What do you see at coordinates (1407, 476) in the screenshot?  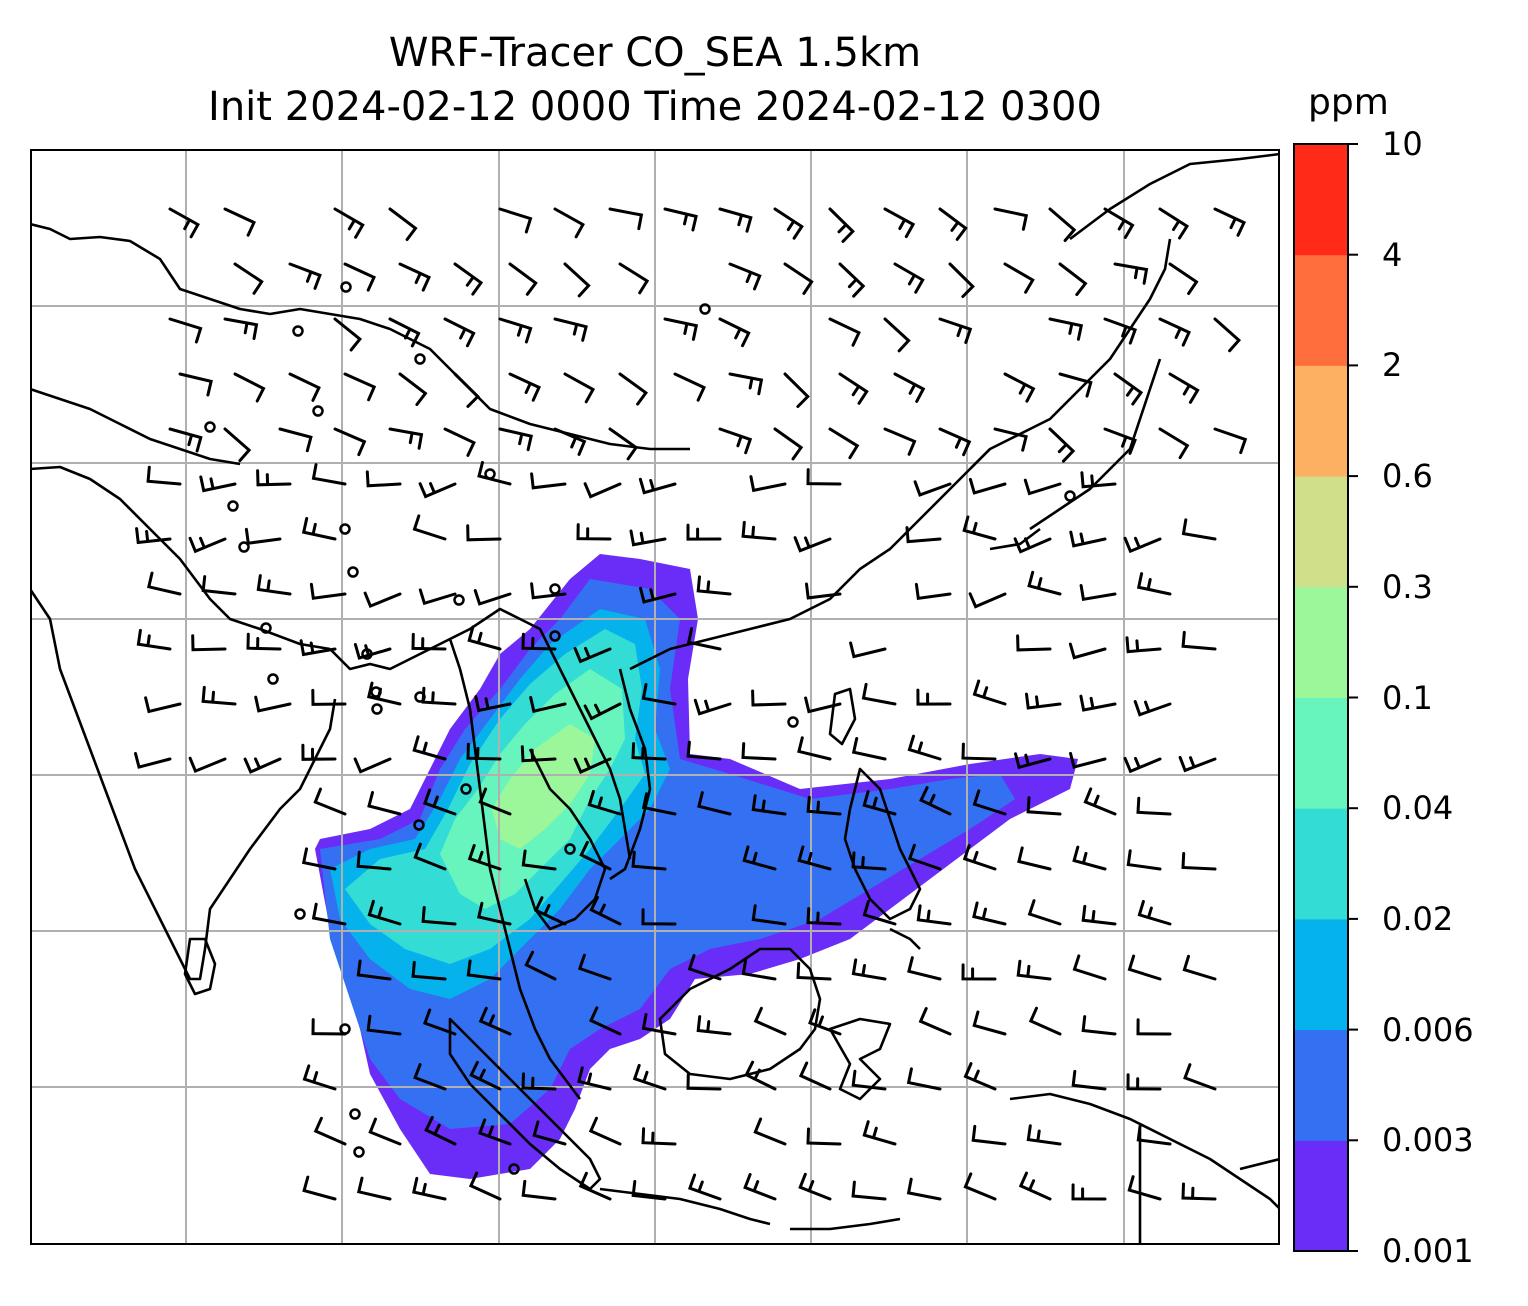 I see `colorbar-tick-label: 0.6` at bounding box center [1407, 476].